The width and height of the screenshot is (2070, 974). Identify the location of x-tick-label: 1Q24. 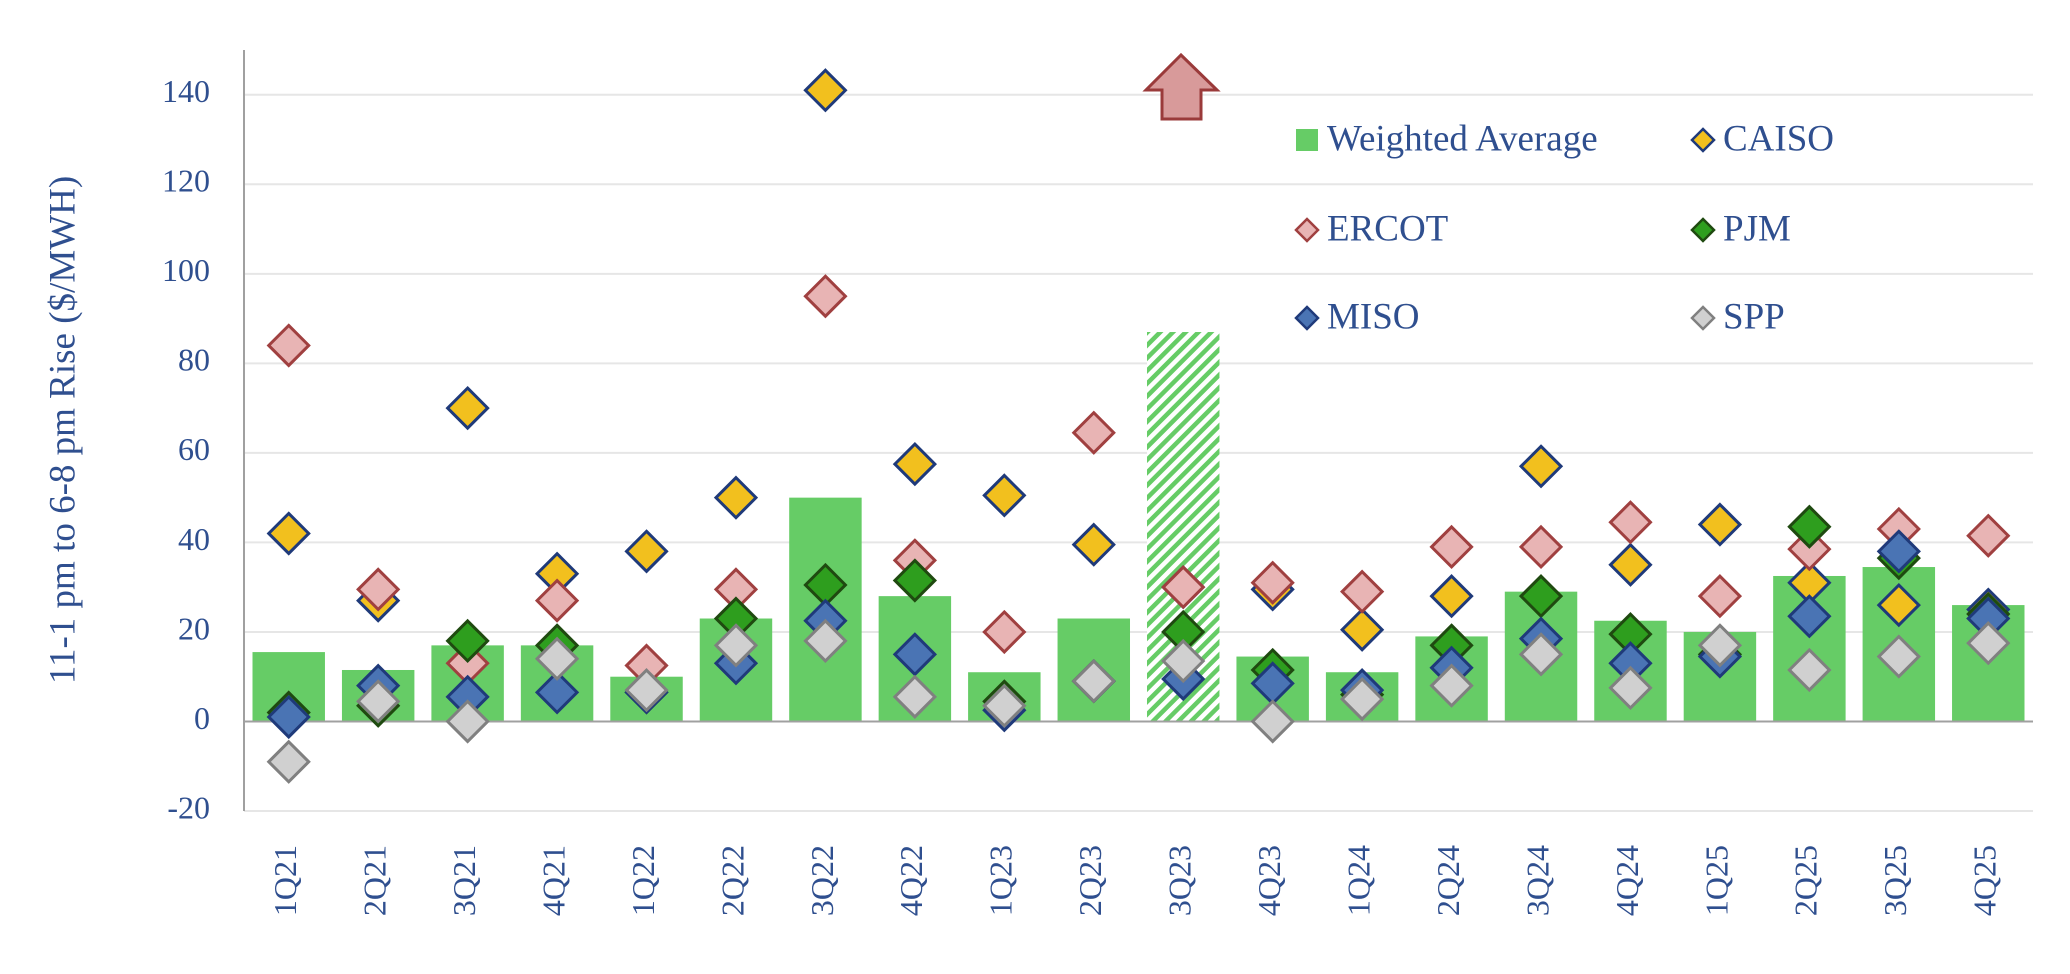
(1358, 880).